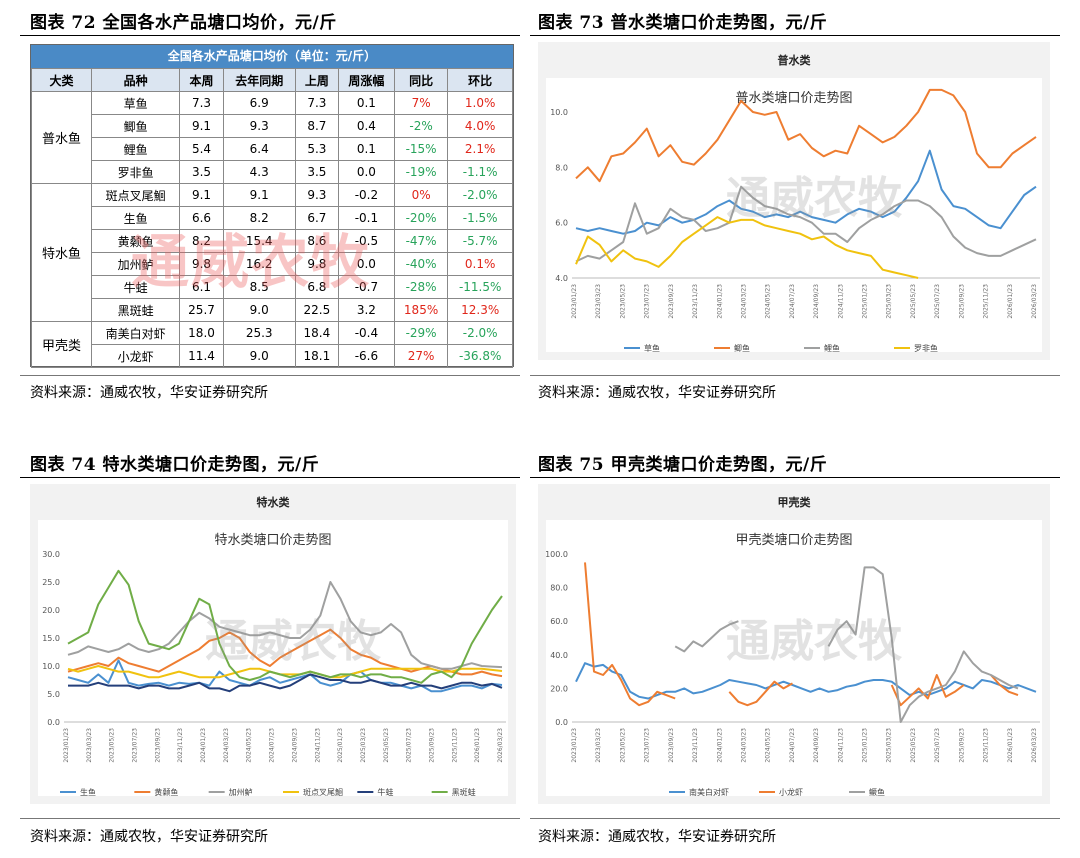  I want to click on table-cell-ly: 8.5, so click(259, 287).